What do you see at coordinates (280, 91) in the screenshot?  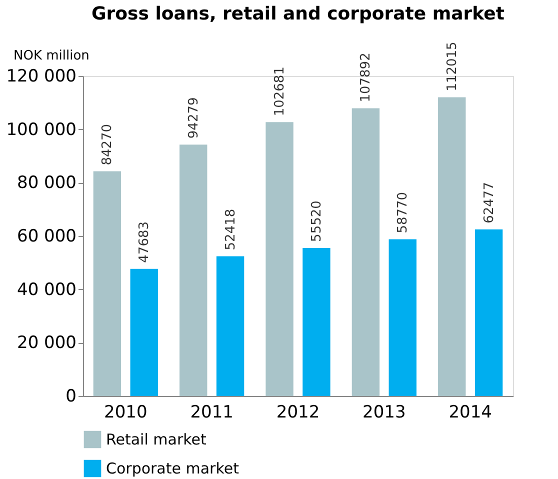 I see `data-label: 102681` at bounding box center [280, 91].